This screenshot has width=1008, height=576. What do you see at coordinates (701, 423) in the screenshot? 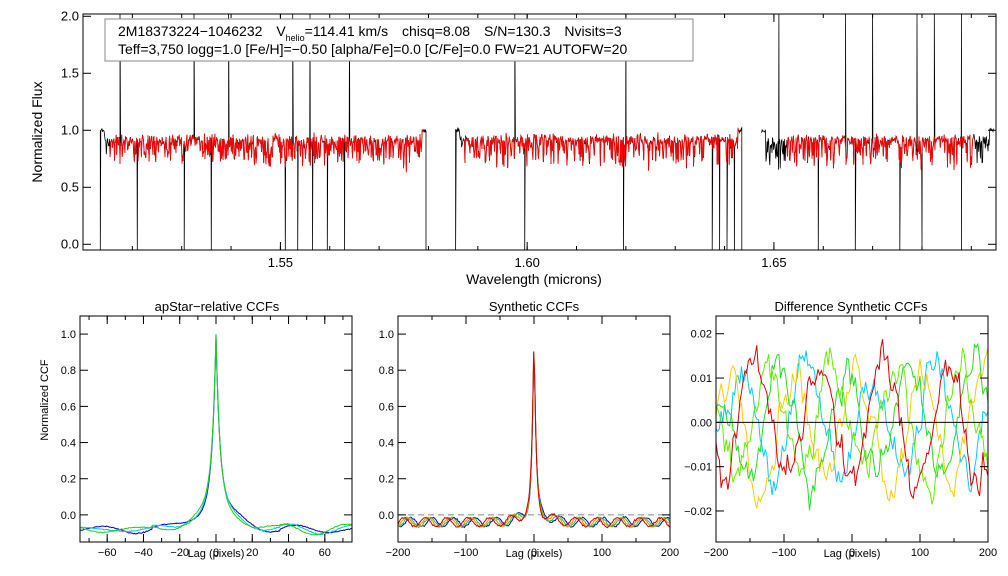
I see `y-tick-label: 0.00` at bounding box center [701, 423].